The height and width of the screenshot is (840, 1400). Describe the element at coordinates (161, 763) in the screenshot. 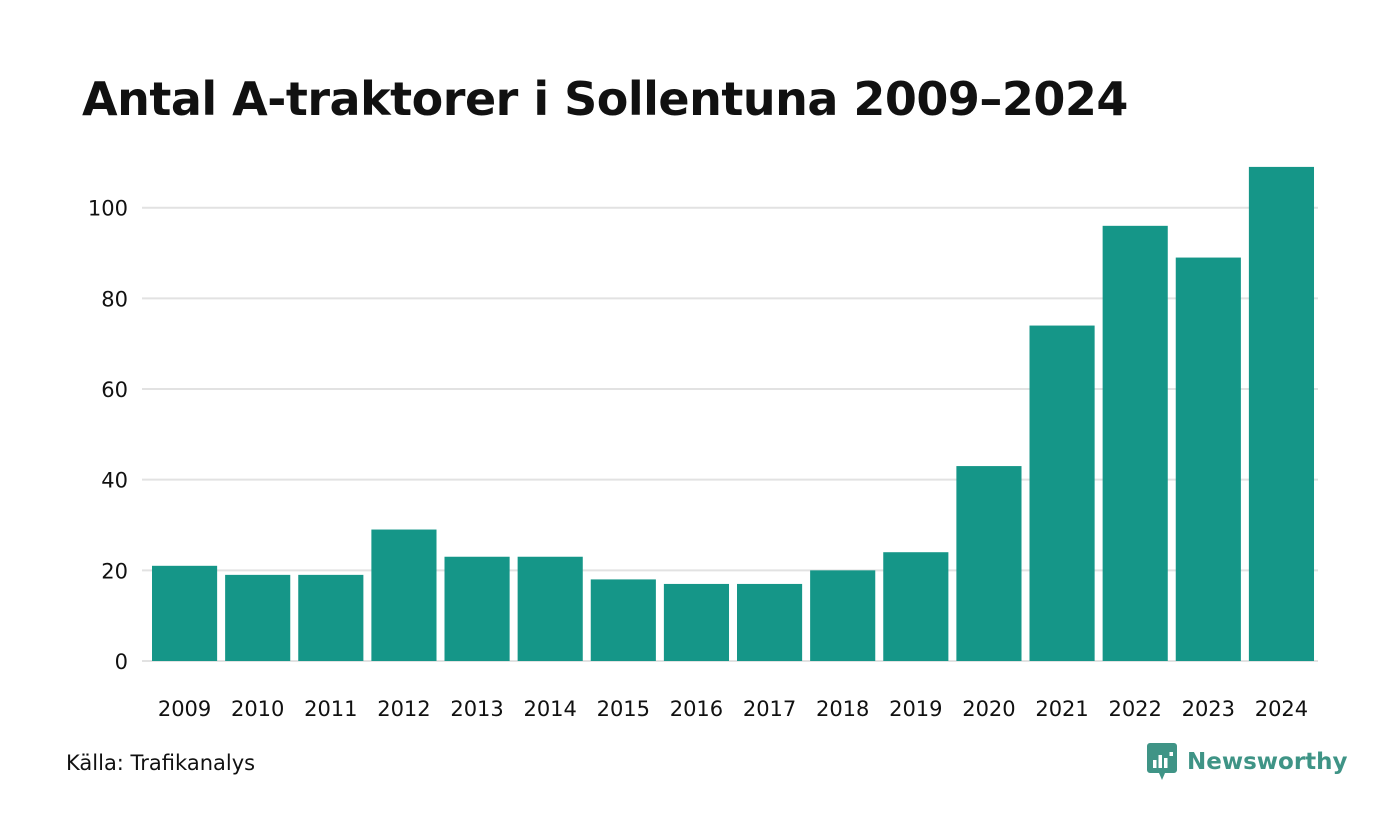

I see `source-note: Källa: Trafikanalys` at that location.